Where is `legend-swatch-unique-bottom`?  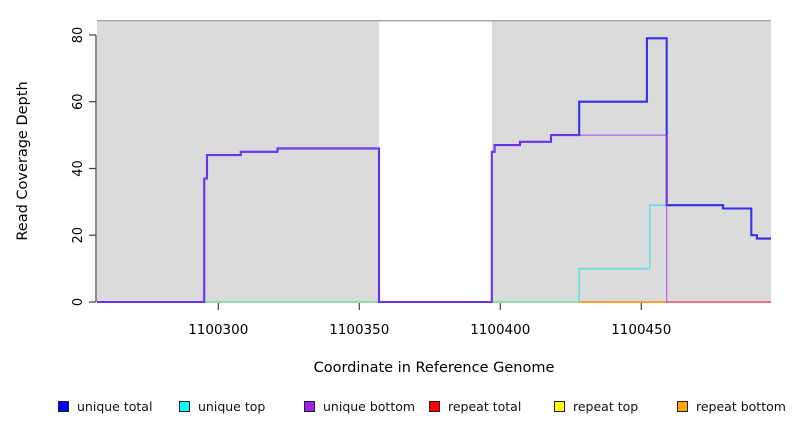 legend-swatch-unique-bottom is located at coordinates (309, 406).